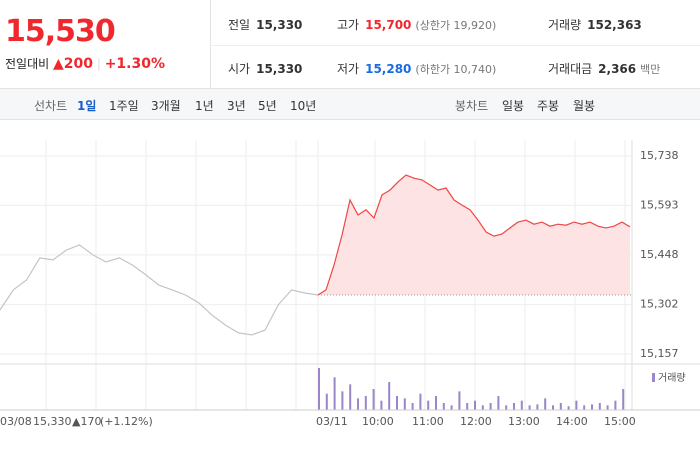 This screenshot has width=700, height=450. Describe the element at coordinates (388, 25) in the screenshot. I see `stat-value: 15,700` at that location.